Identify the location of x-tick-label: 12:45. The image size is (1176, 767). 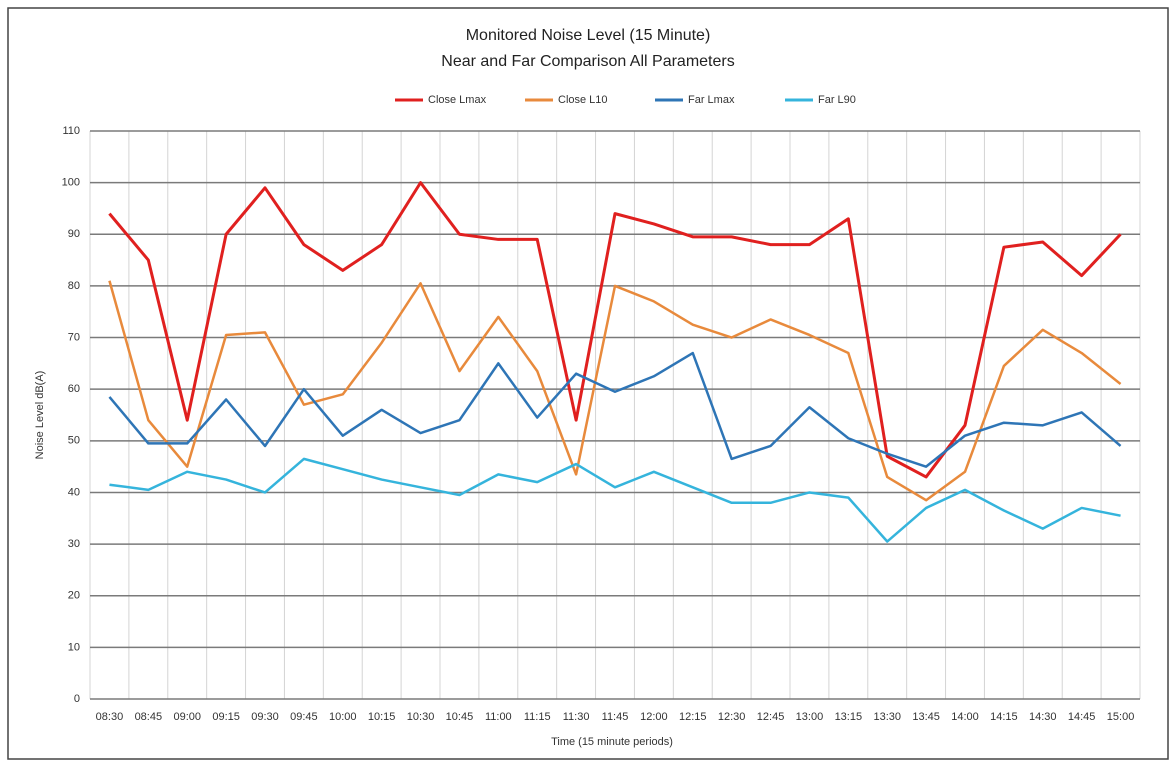
(771, 717).